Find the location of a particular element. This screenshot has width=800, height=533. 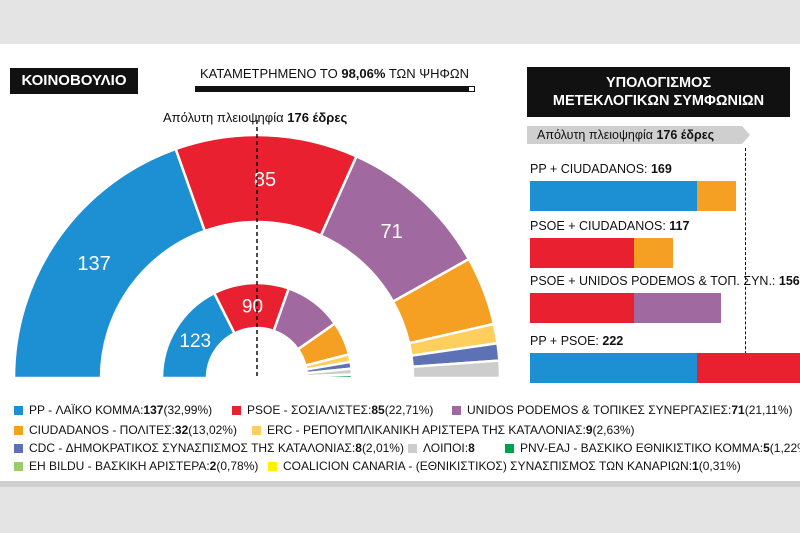

legend-pct: (32,99%) is located at coordinates (188, 410).